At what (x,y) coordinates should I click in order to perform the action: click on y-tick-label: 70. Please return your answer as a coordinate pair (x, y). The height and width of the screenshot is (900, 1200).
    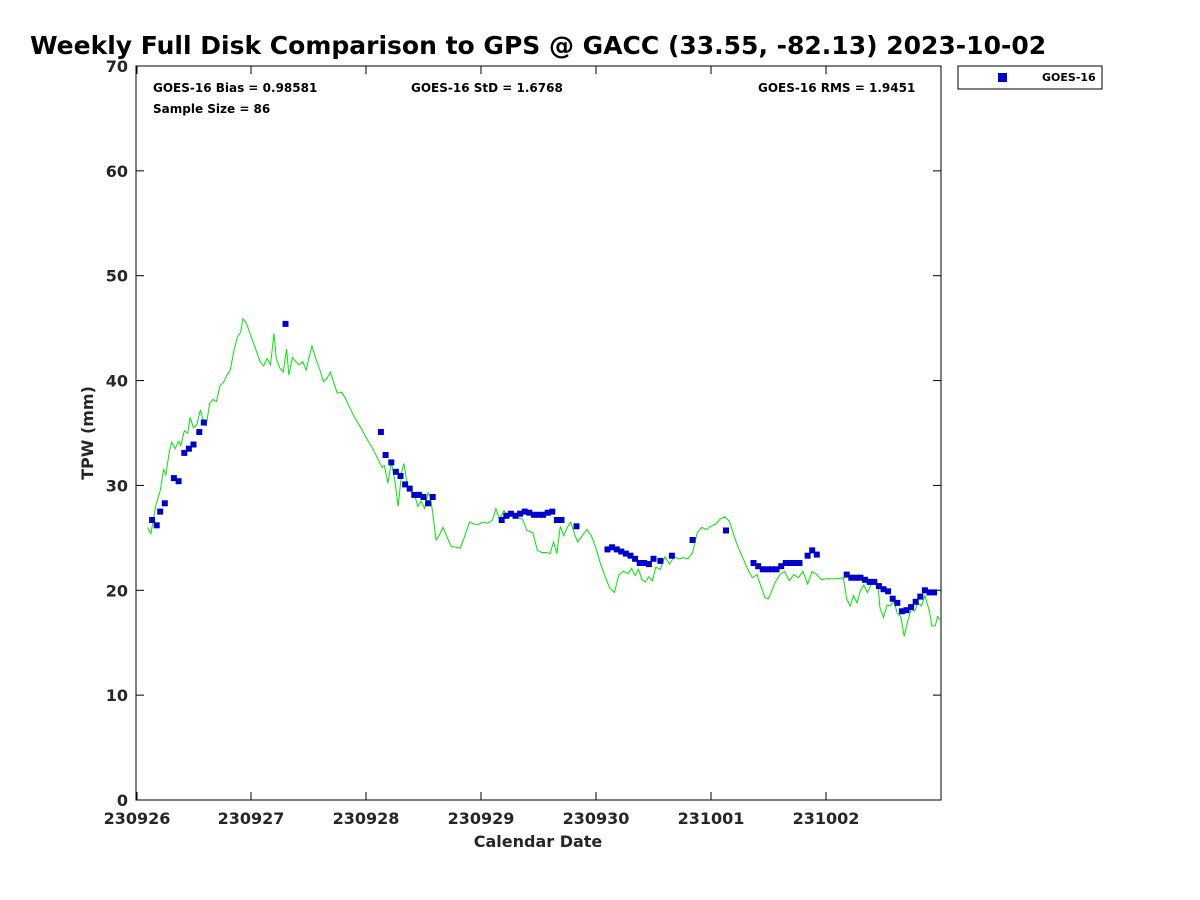
    Looking at the image, I should click on (117, 66).